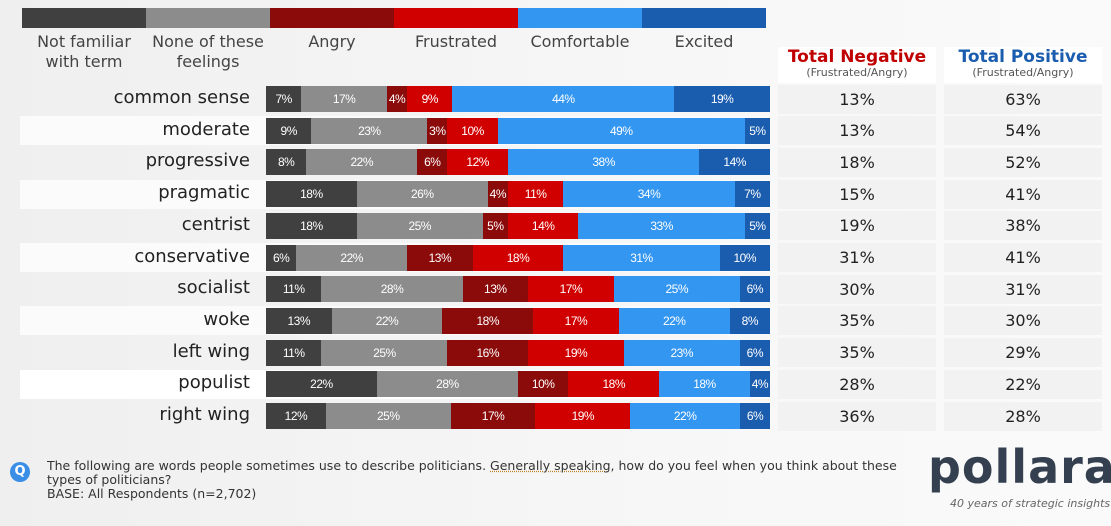 This screenshot has height=526, width=1111. I want to click on total-positive-subtitle: (Frustrated/Angry), so click(1023, 72).